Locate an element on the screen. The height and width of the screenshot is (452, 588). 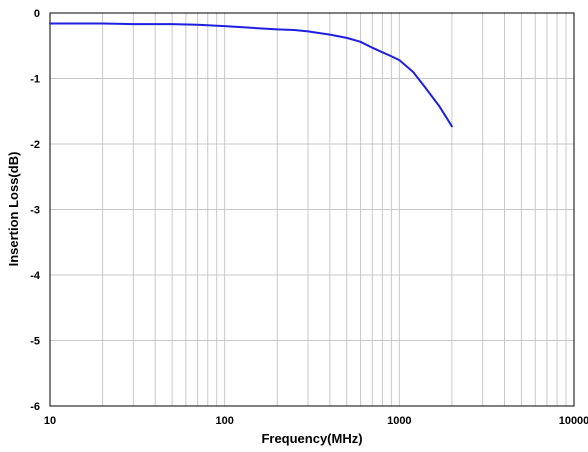
y-tick-label: -4 is located at coordinates (35, 276).